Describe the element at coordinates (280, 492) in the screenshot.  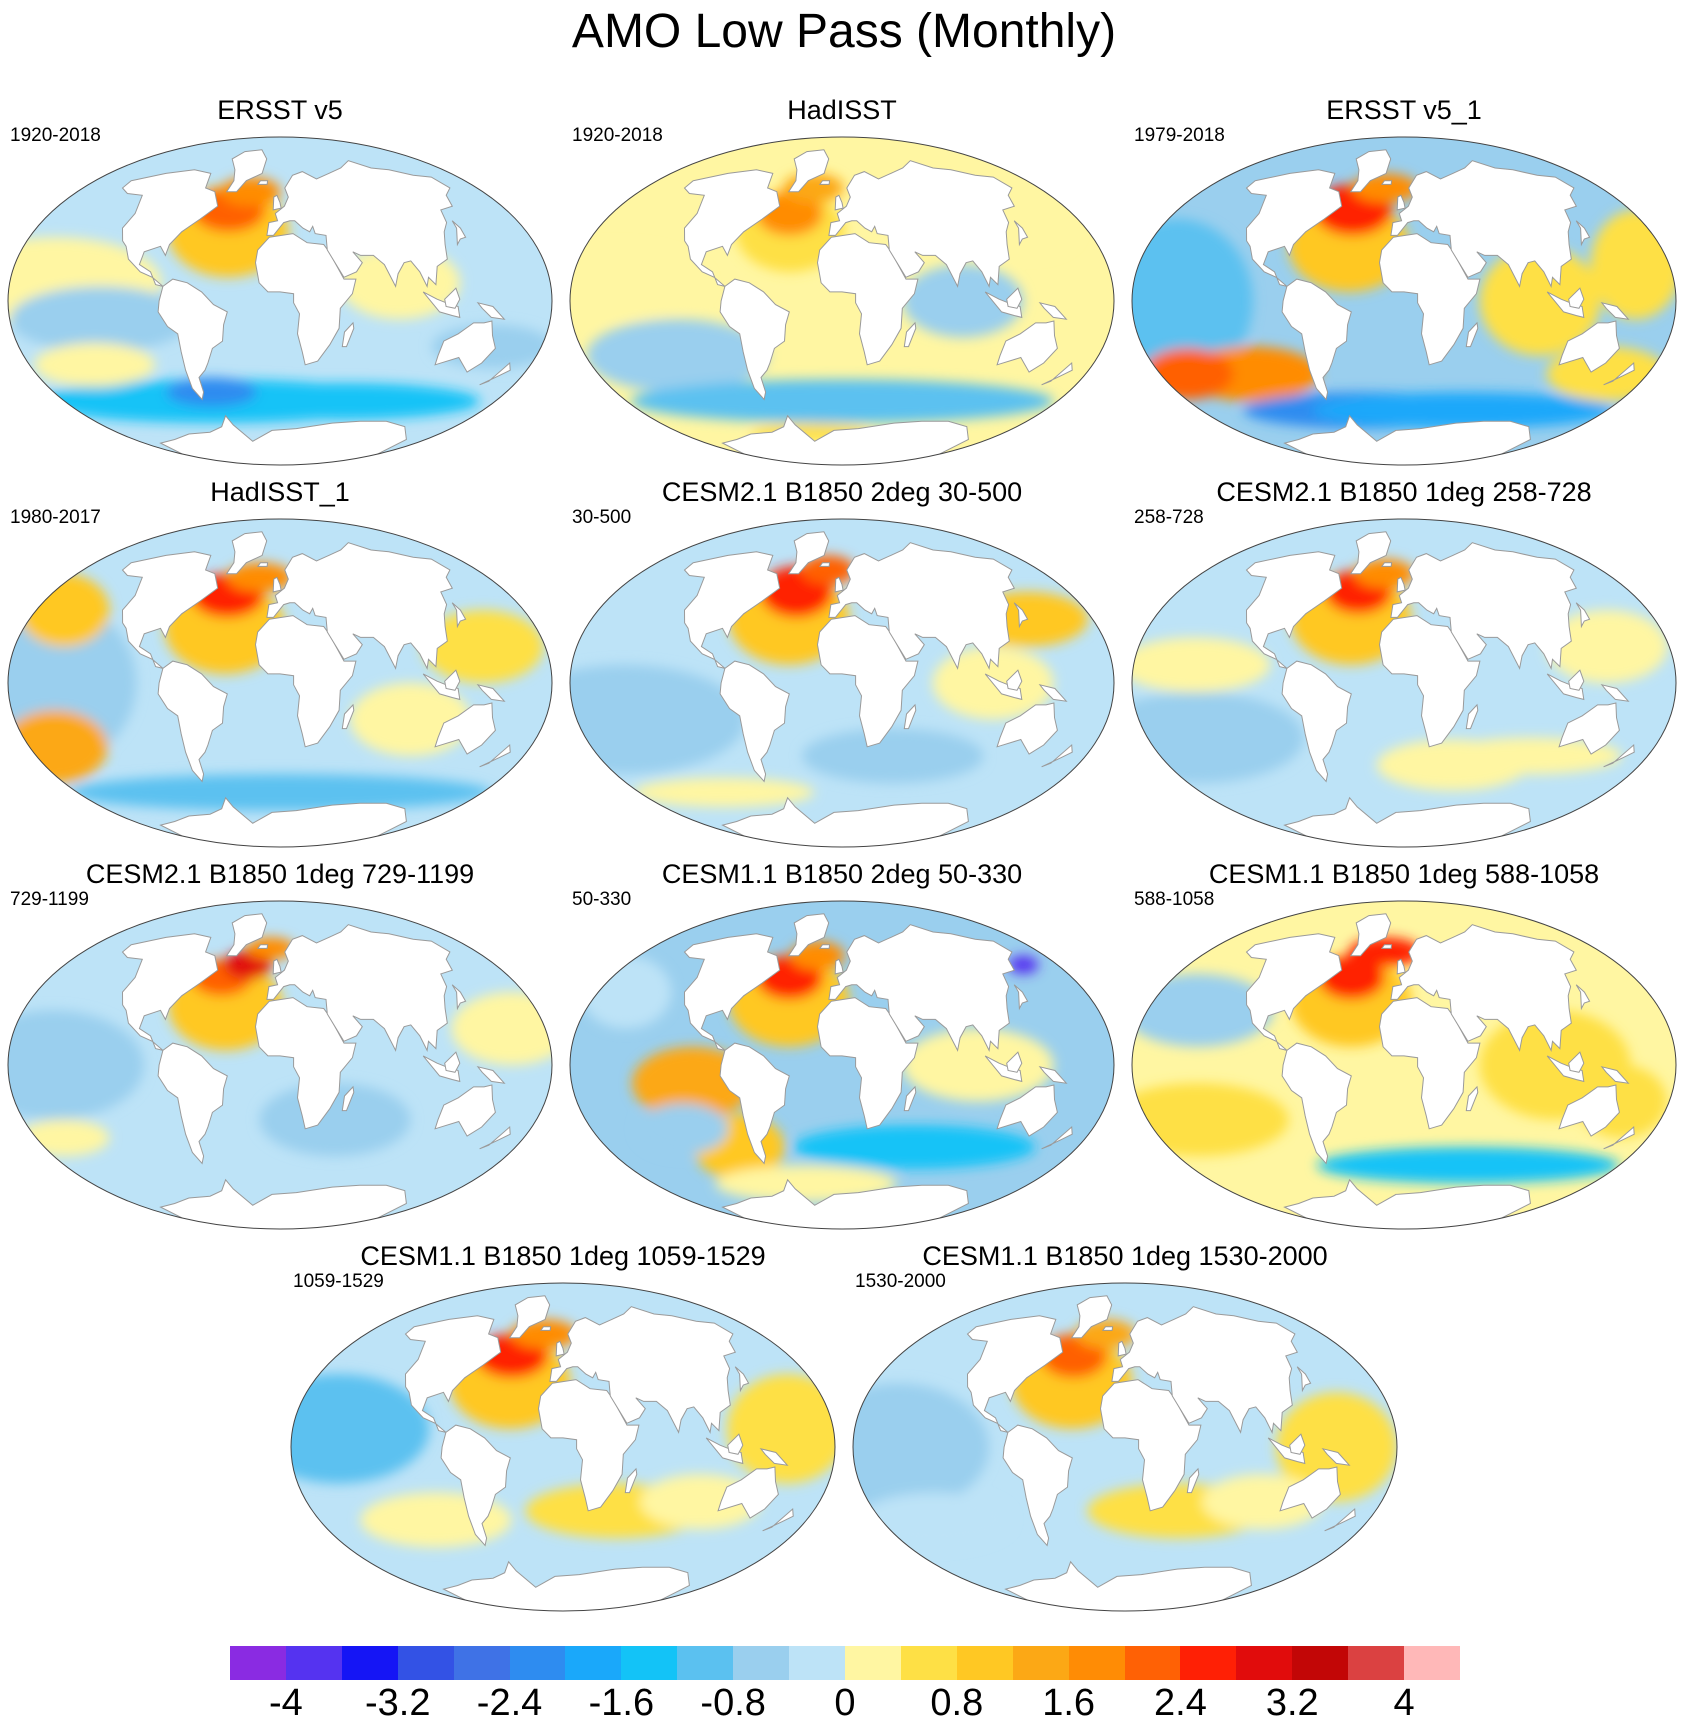
I see `panel-title: HadISST_1` at that location.